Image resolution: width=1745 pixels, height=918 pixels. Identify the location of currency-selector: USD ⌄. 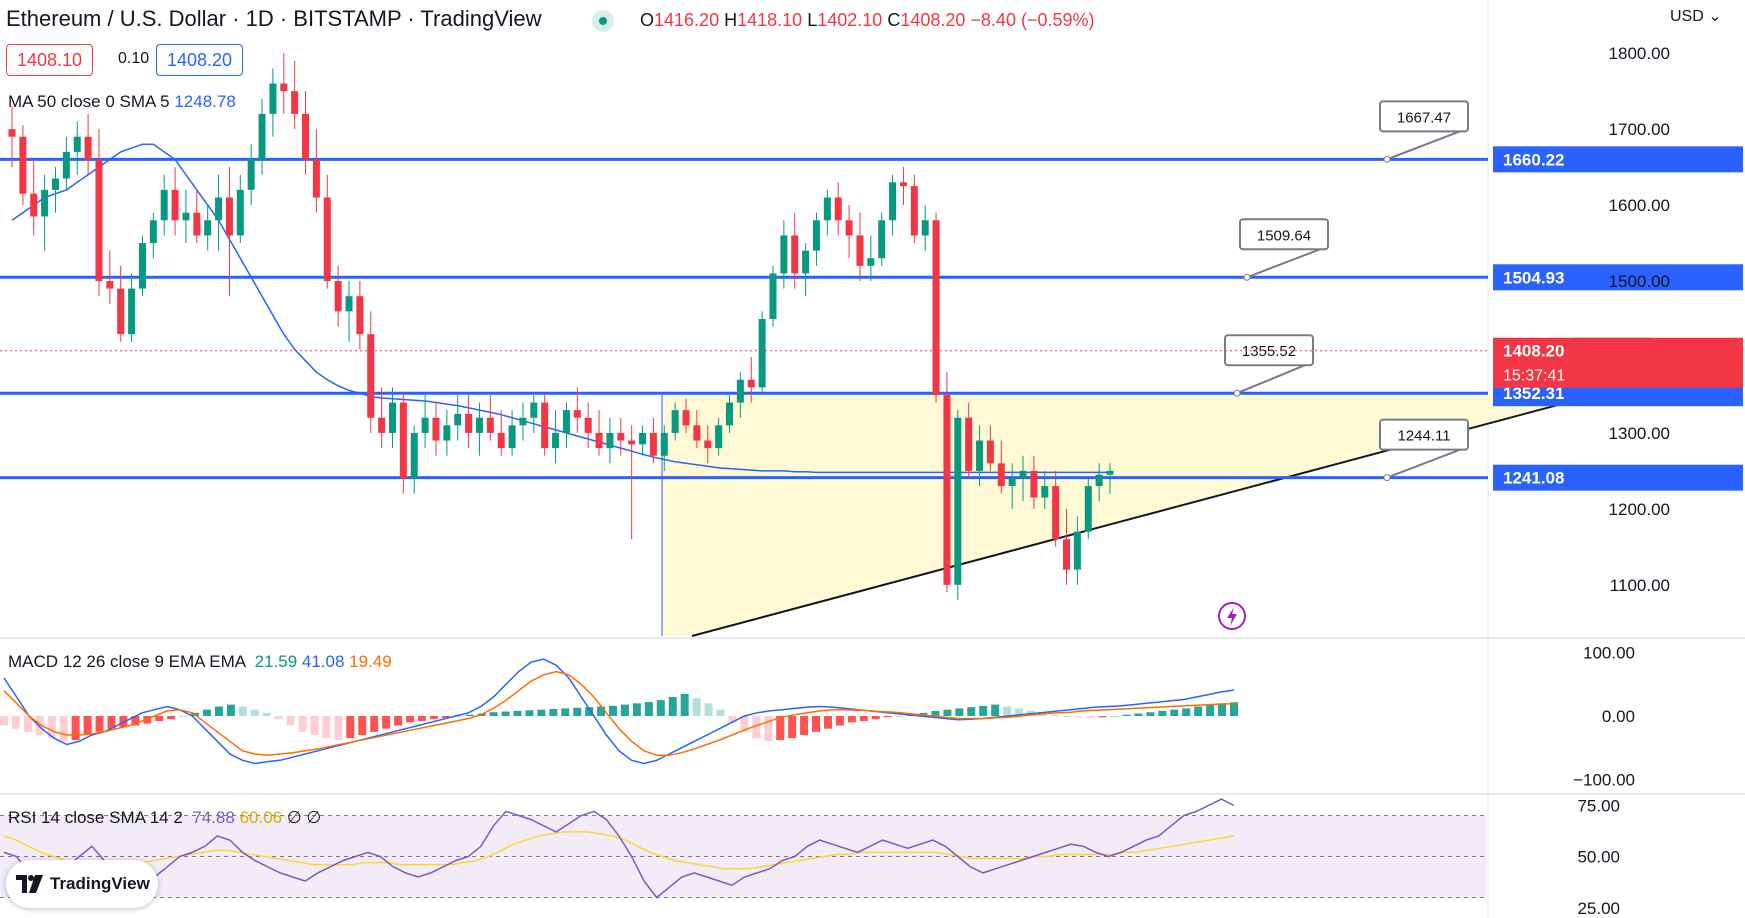
(1696, 16).